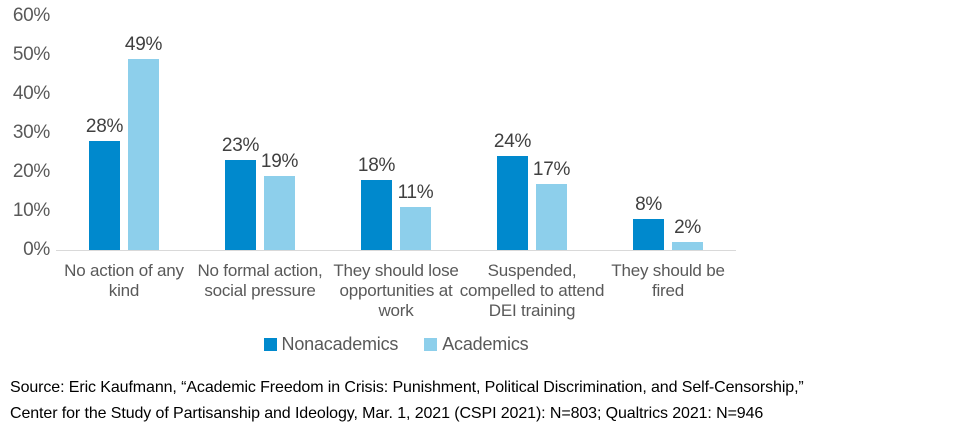 This screenshot has height=428, width=974. I want to click on legend: Nonacademics Academics, so click(396, 344).